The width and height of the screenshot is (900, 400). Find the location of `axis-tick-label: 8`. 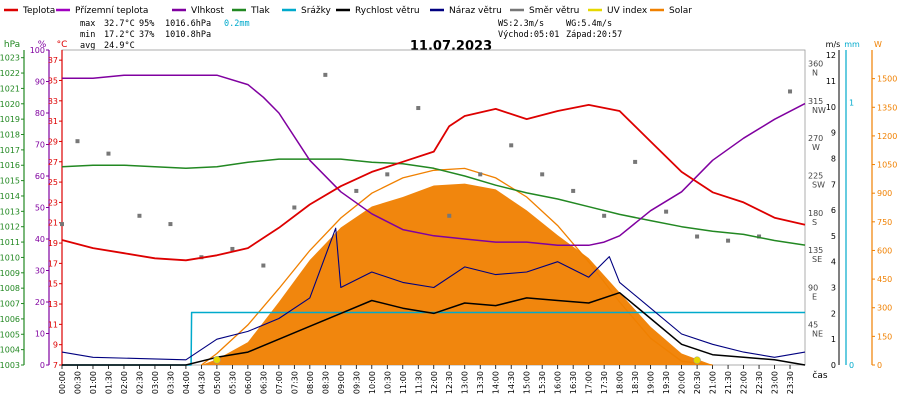

axis-tick-label: 8 is located at coordinates (833, 158).